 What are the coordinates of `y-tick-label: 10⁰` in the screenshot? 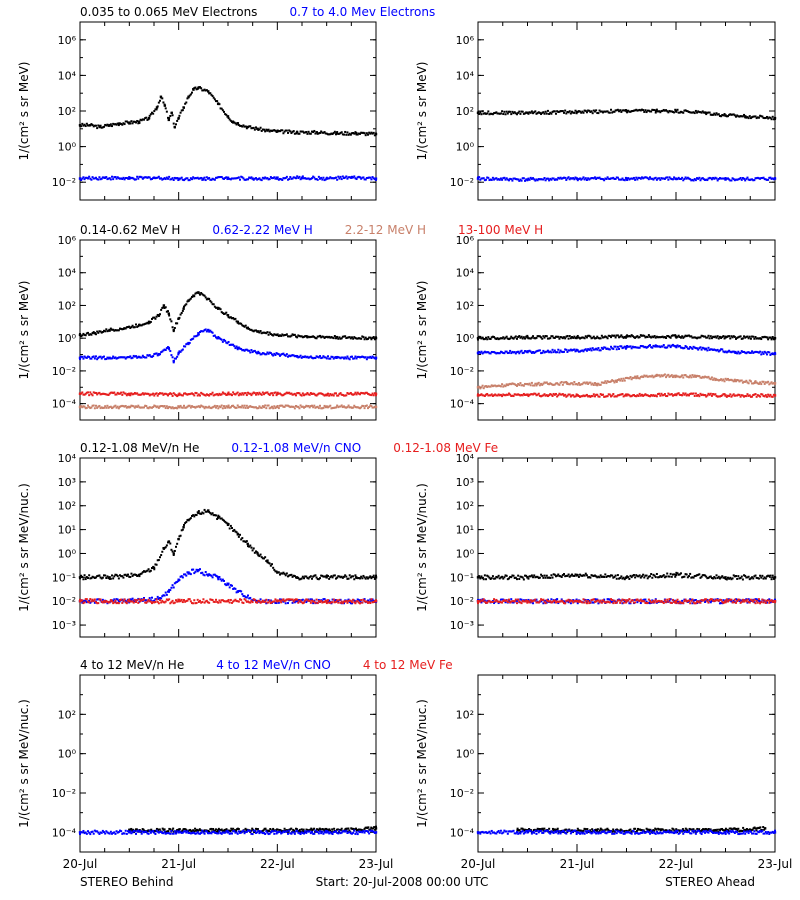 It's located at (67, 147).